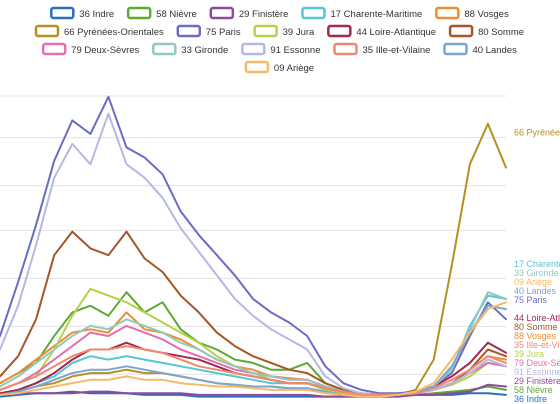 The width and height of the screenshot is (560, 404). I want to click on legend-label: 66 Pyrénées-Orientales, so click(114, 32).